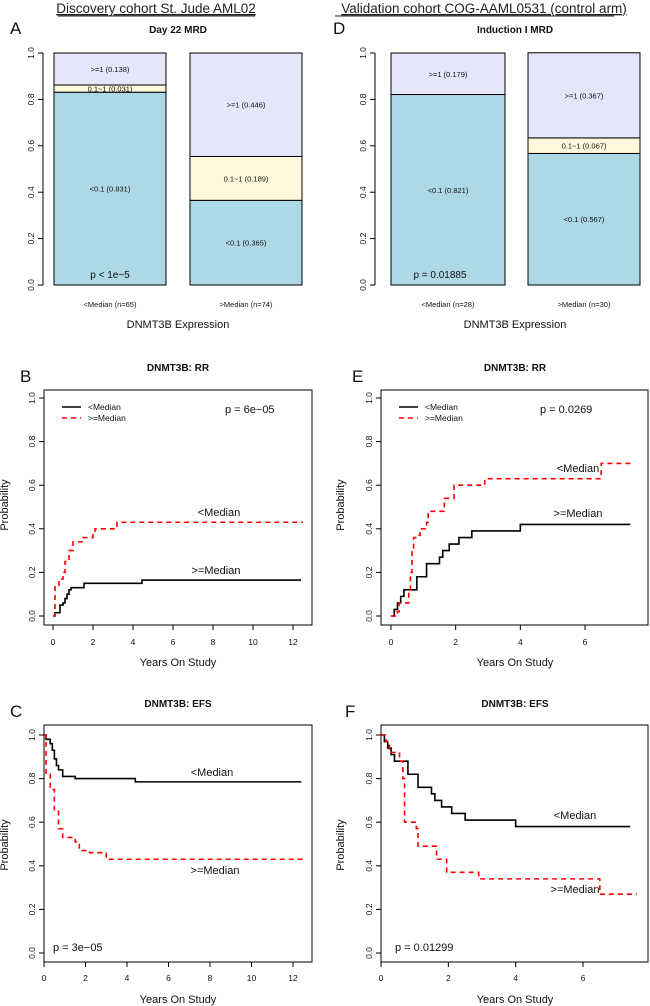  Describe the element at coordinates (178, 30) in the screenshot. I see `chart-title: Day 22 MRD` at that location.